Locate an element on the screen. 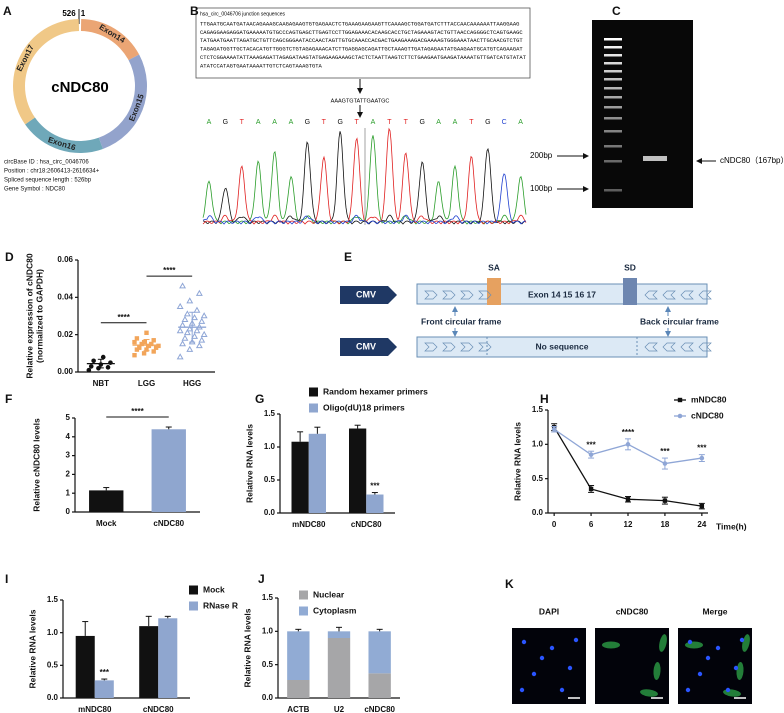  image-label: Merge is located at coordinates (714, 611).